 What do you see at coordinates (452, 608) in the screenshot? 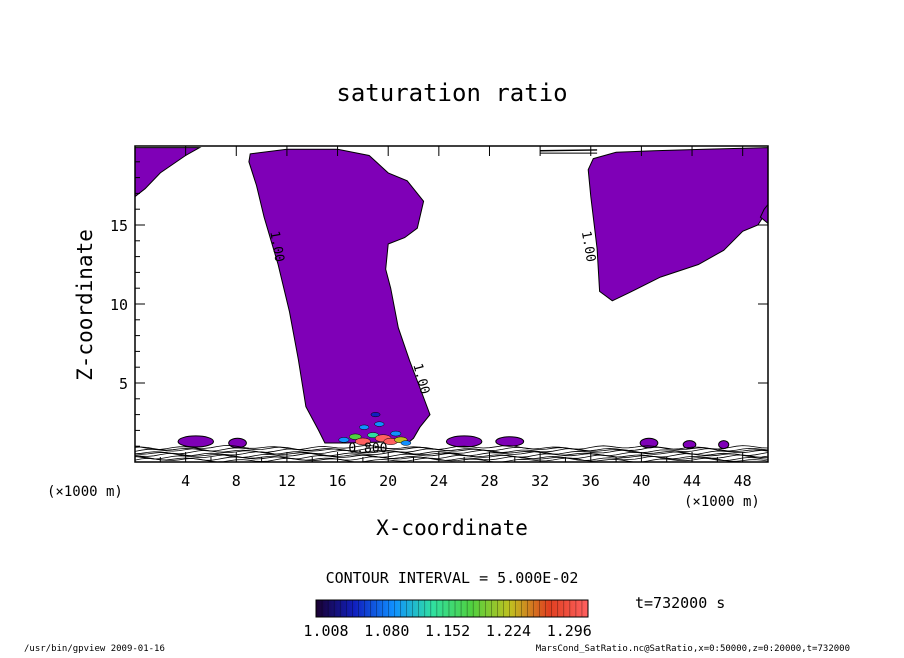
I see `colorbar-fill` at bounding box center [452, 608].